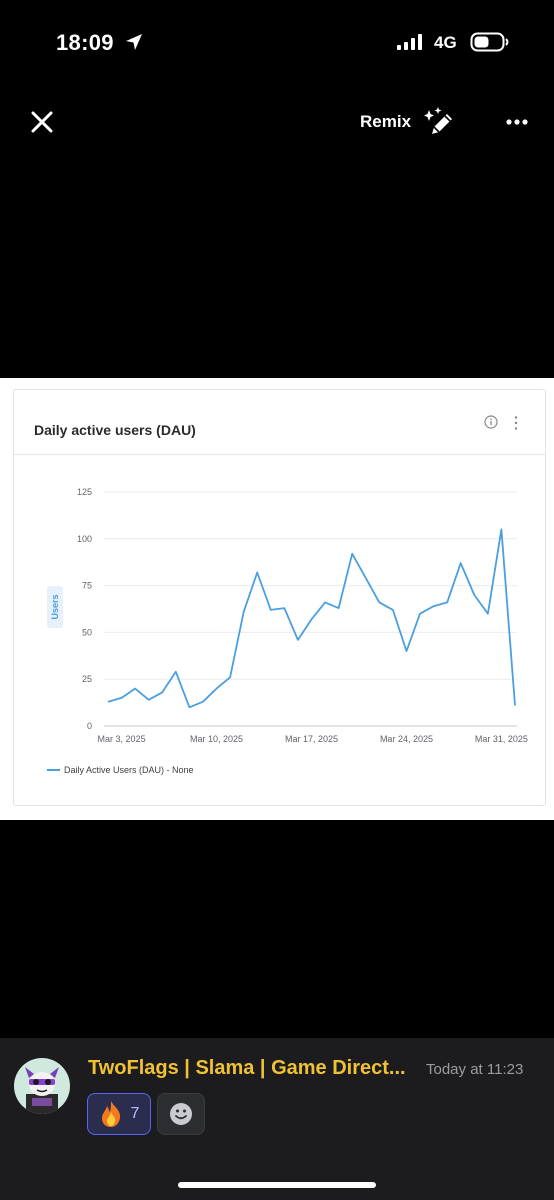 The height and width of the screenshot is (1200, 554). I want to click on chart-title: Daily active users (DAU), so click(115, 430).